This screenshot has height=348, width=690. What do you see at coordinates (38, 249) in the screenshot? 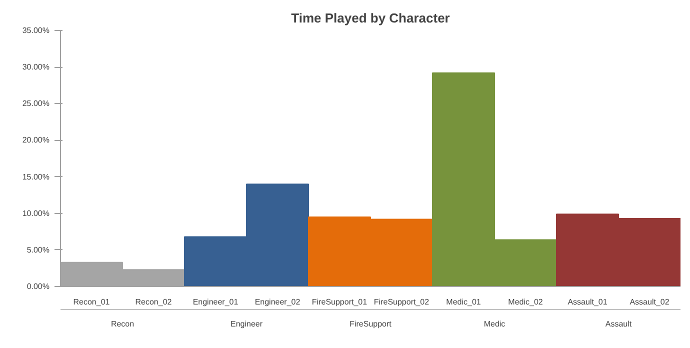
I see `y-tick-label: 5.00%` at bounding box center [38, 249].